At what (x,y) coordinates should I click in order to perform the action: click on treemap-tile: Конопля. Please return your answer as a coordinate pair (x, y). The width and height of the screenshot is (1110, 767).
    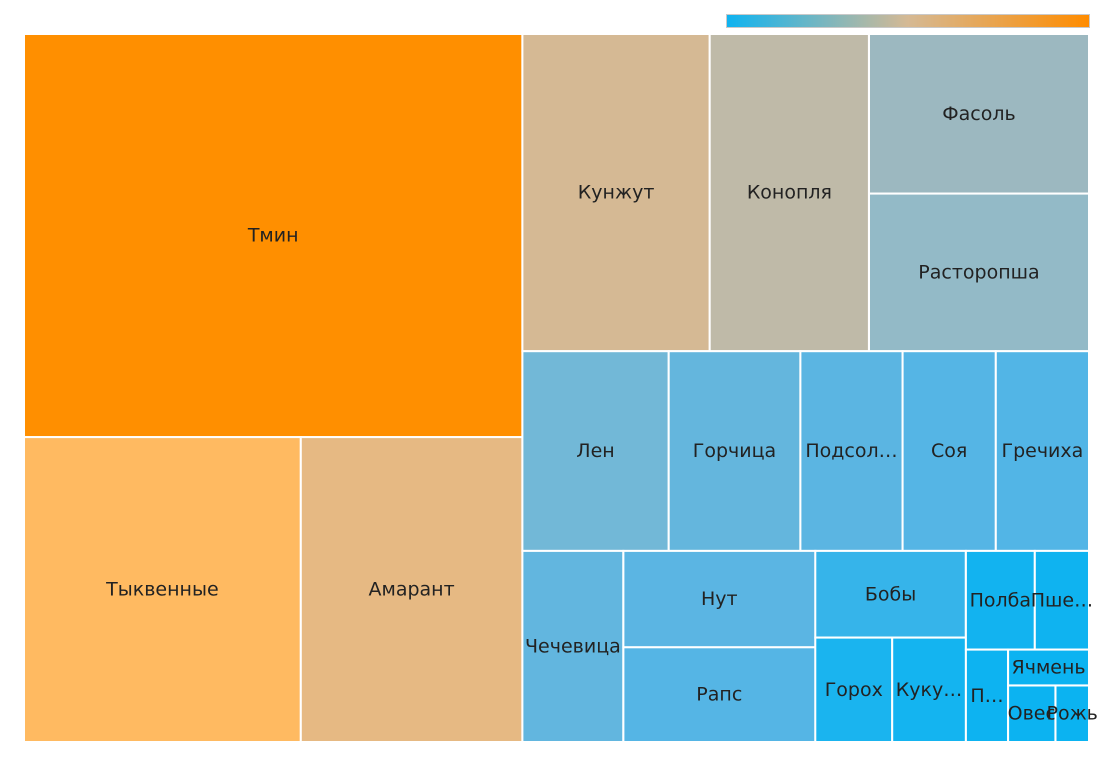
    Looking at the image, I should click on (789, 193).